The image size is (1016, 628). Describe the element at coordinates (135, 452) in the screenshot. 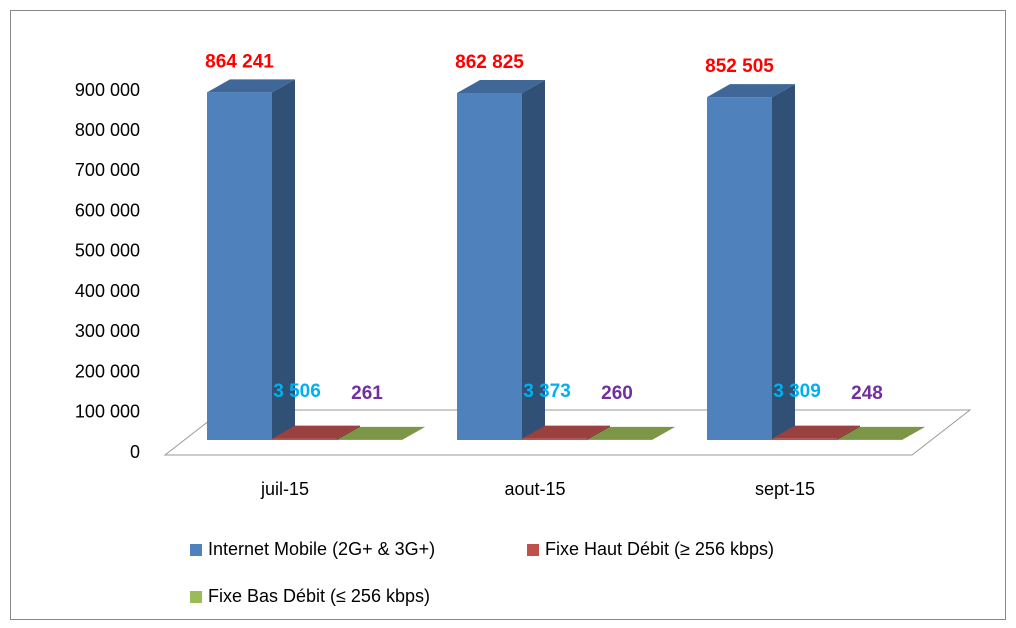

I see `y-tick-label: 0` at that location.